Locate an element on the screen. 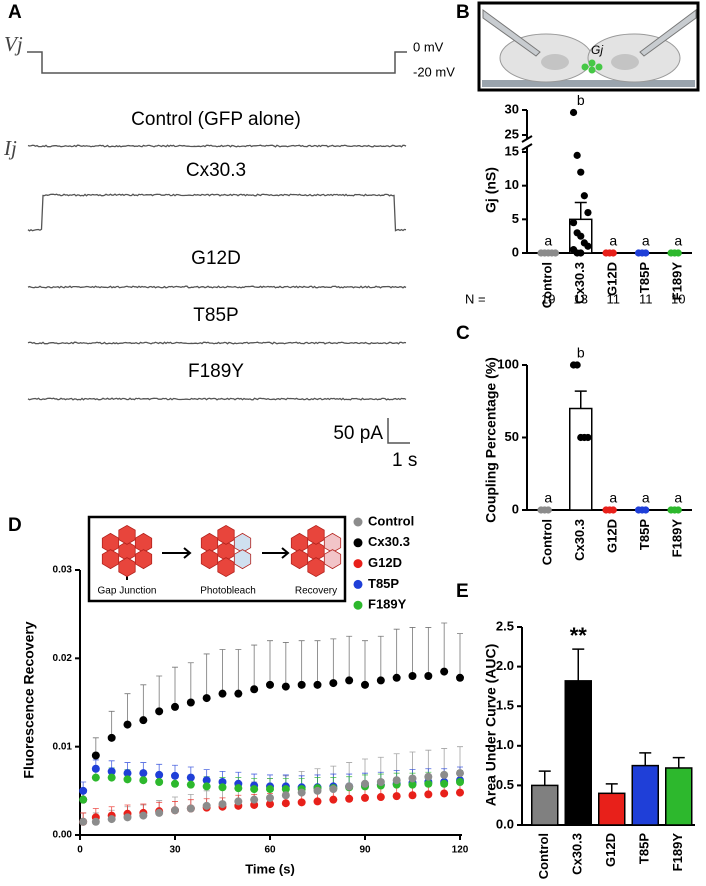 The width and height of the screenshot is (706, 886). scale-label: 50 pA is located at coordinates (358, 433).